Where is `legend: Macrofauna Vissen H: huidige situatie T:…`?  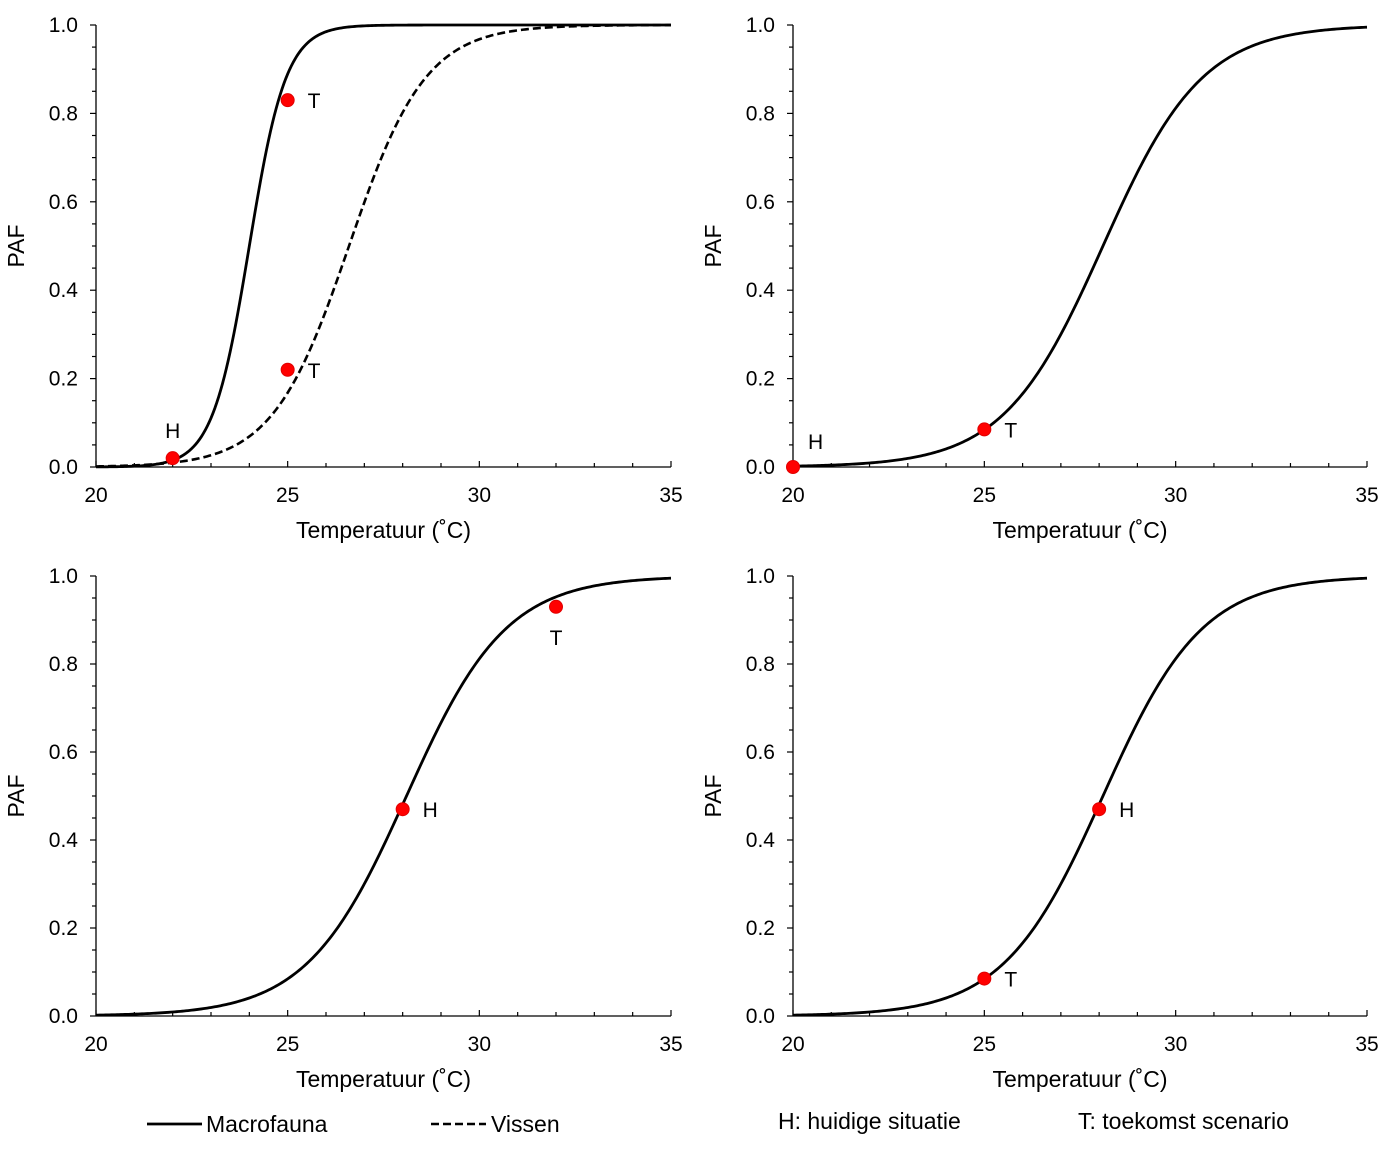 legend: Macrofauna Vissen H: huidige situatie T:… is located at coordinates (718, 1122).